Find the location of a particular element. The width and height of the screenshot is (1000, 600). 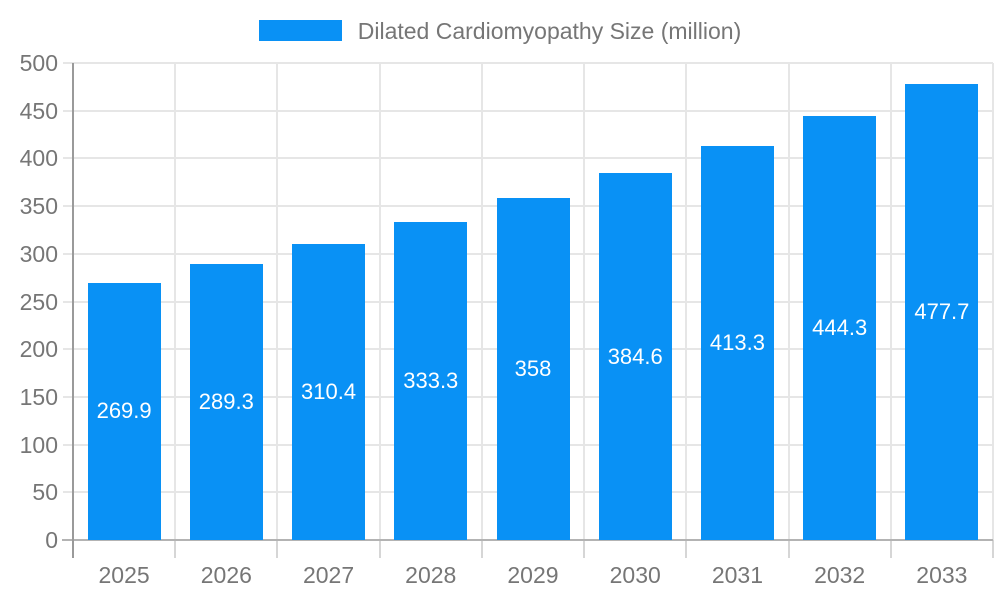

x-axis-label: 2031 is located at coordinates (737, 575).